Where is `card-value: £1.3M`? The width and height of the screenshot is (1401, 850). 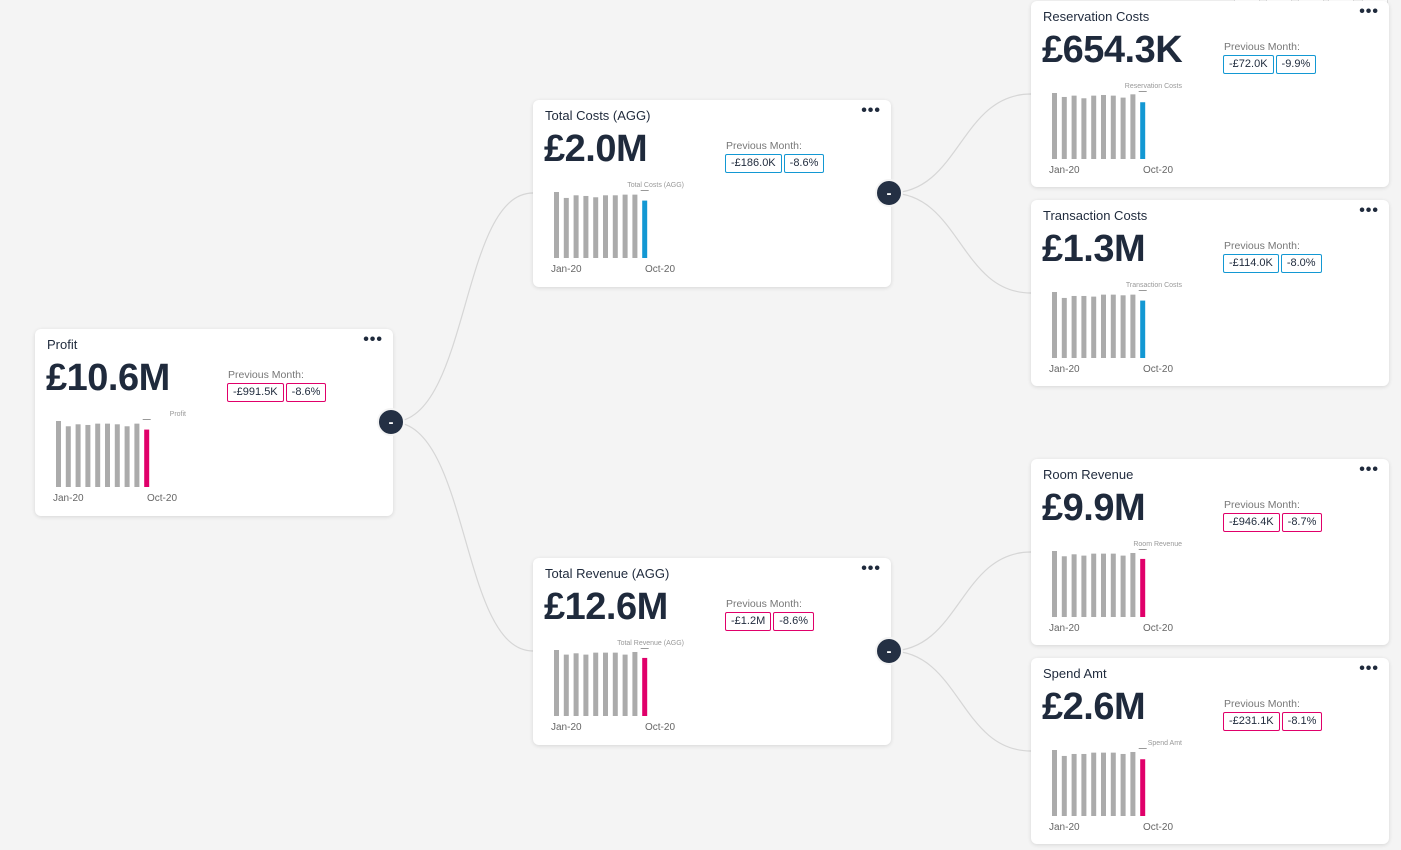 card-value: £1.3M is located at coordinates (1094, 249).